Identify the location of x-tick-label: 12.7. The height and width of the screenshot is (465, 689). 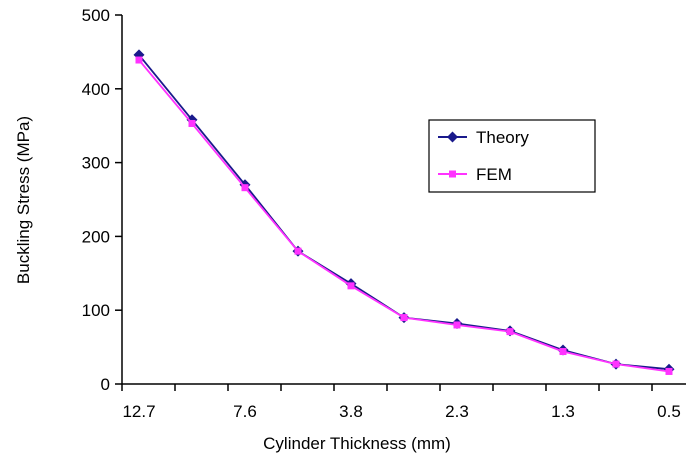
(138, 411).